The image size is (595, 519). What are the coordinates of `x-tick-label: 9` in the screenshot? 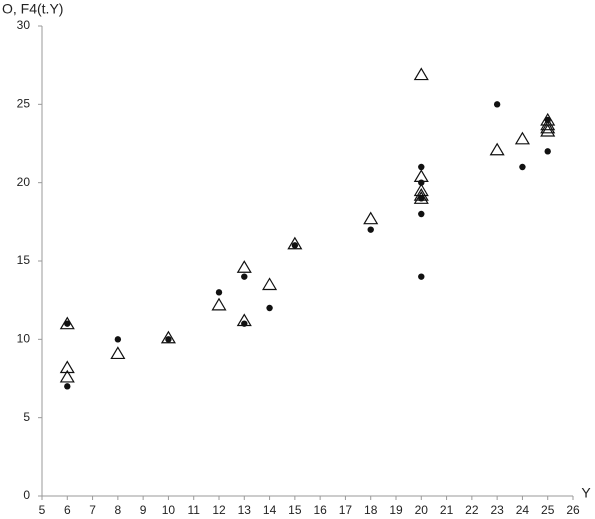 It's located at (143, 510).